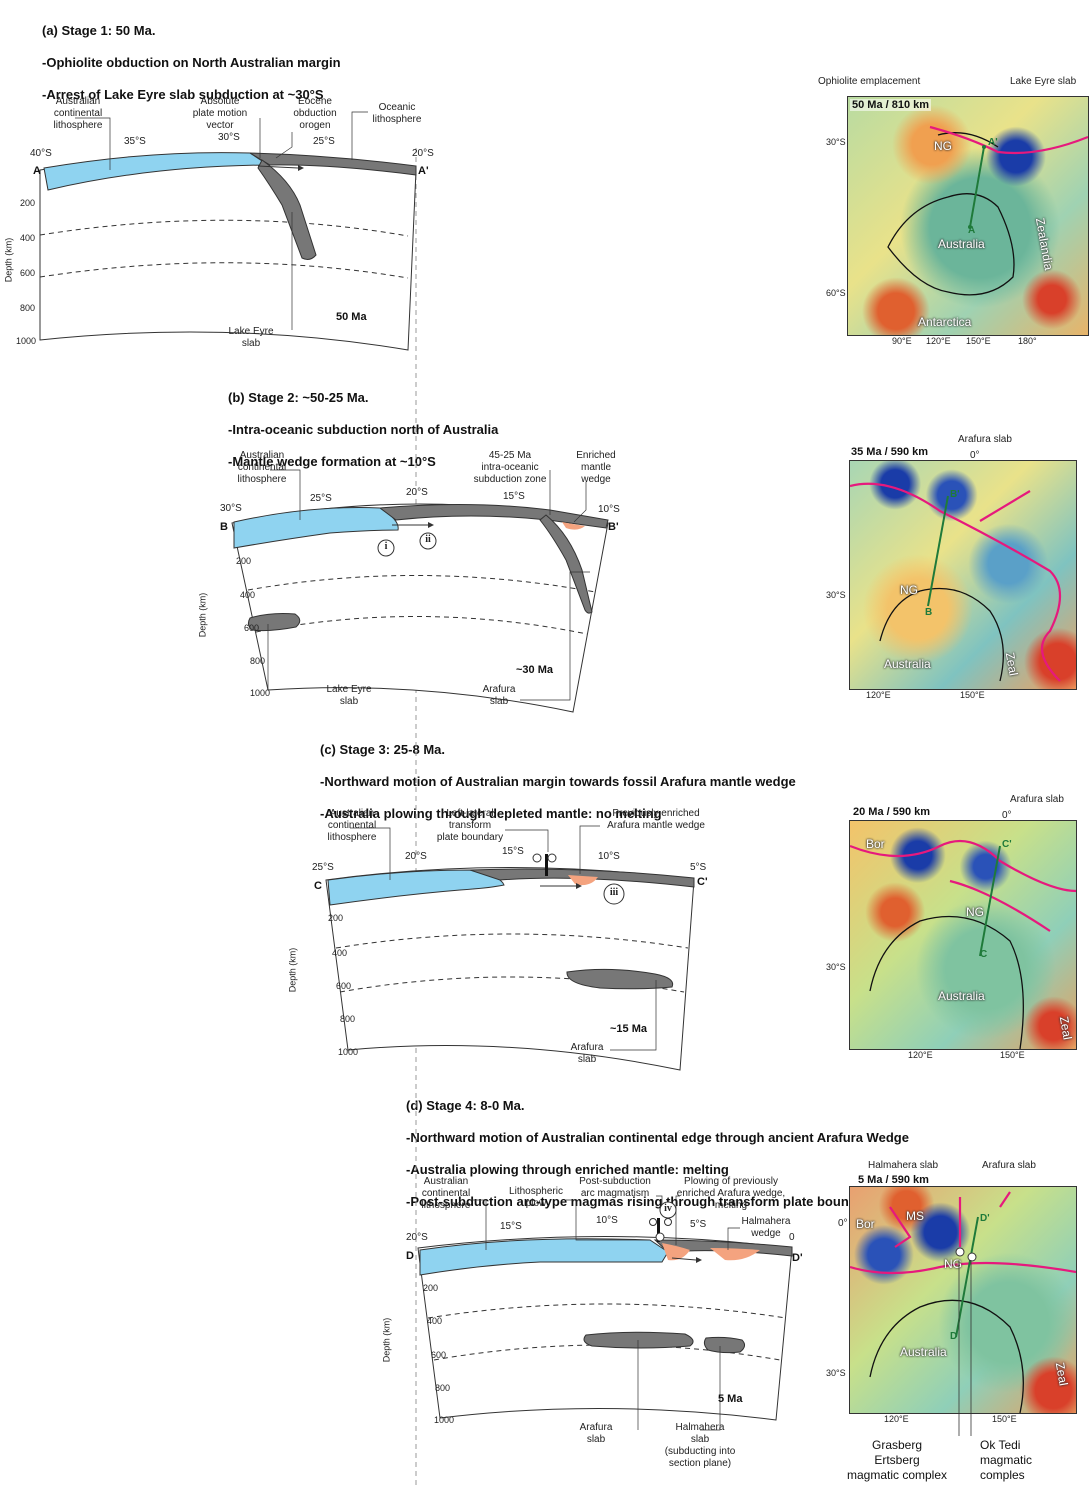 This screenshot has height=1487, width=1090. Describe the element at coordinates (228, 231) in the screenshot. I see `section-a` at that location.